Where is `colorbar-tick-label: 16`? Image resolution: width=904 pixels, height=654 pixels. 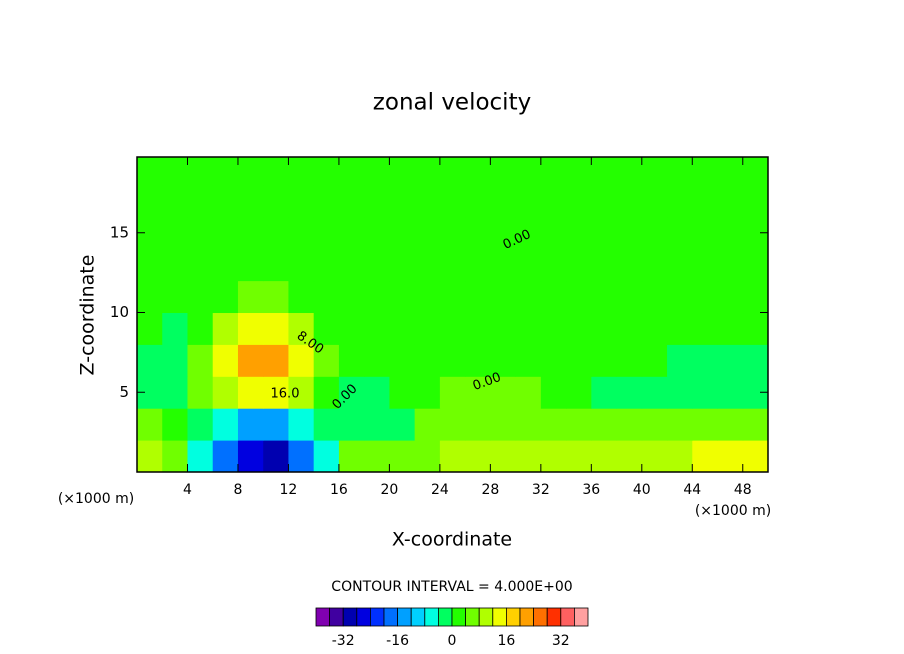
colorbar-tick-label: 16 is located at coordinates (506, 641).